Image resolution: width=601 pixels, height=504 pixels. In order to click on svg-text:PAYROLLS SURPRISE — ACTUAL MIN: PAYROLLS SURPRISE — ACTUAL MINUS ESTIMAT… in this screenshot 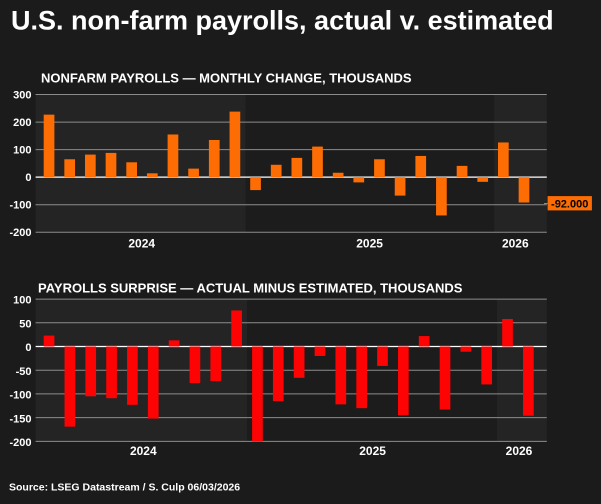, I will do `click(250, 287)`.